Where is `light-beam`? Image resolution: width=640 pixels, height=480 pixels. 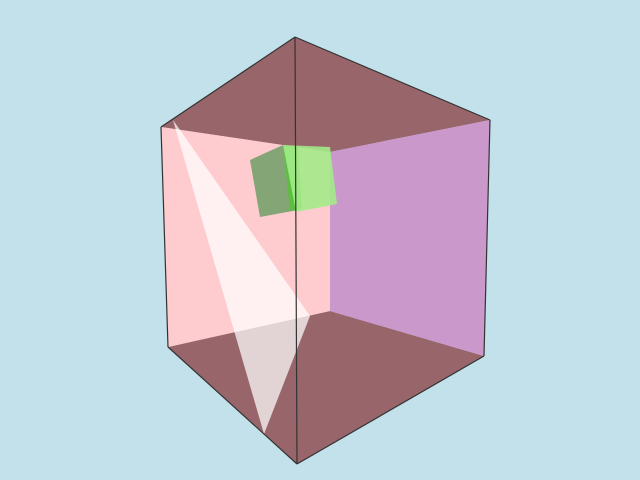
light-beam is located at coordinates (241, 277).